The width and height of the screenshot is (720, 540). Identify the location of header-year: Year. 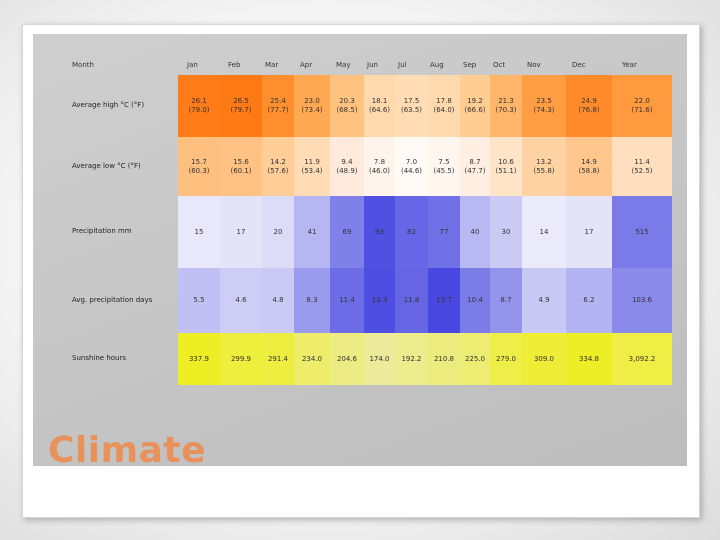
(629, 65).